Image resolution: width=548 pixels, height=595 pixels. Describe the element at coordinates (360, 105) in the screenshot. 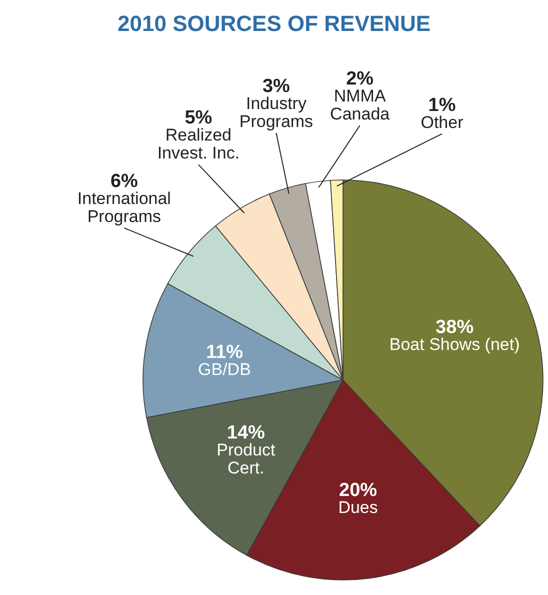

I see `slice-label: NMMA Canada` at that location.